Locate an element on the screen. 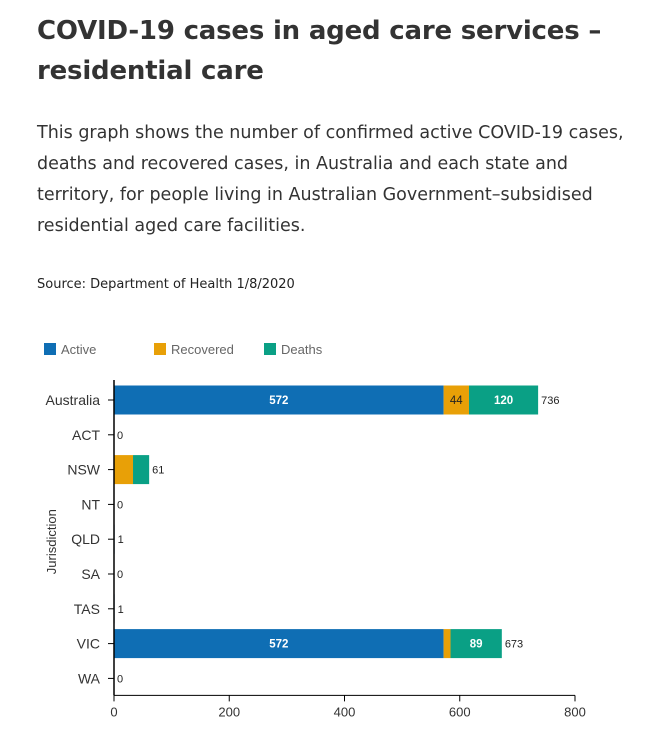 This screenshot has width=654, height=747. y-tick-label-tas: TAS is located at coordinates (87, 609).